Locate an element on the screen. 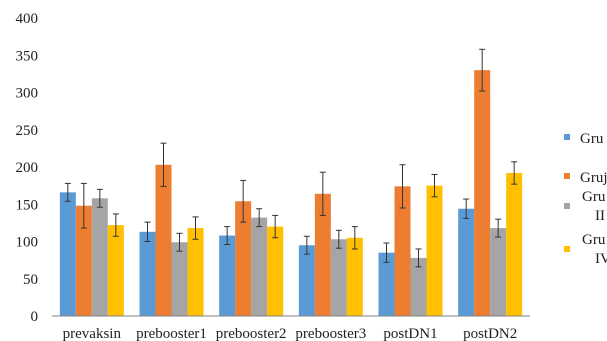 The height and width of the screenshot is (341, 607). x-tick-label: prebooster2 is located at coordinates (251, 333).